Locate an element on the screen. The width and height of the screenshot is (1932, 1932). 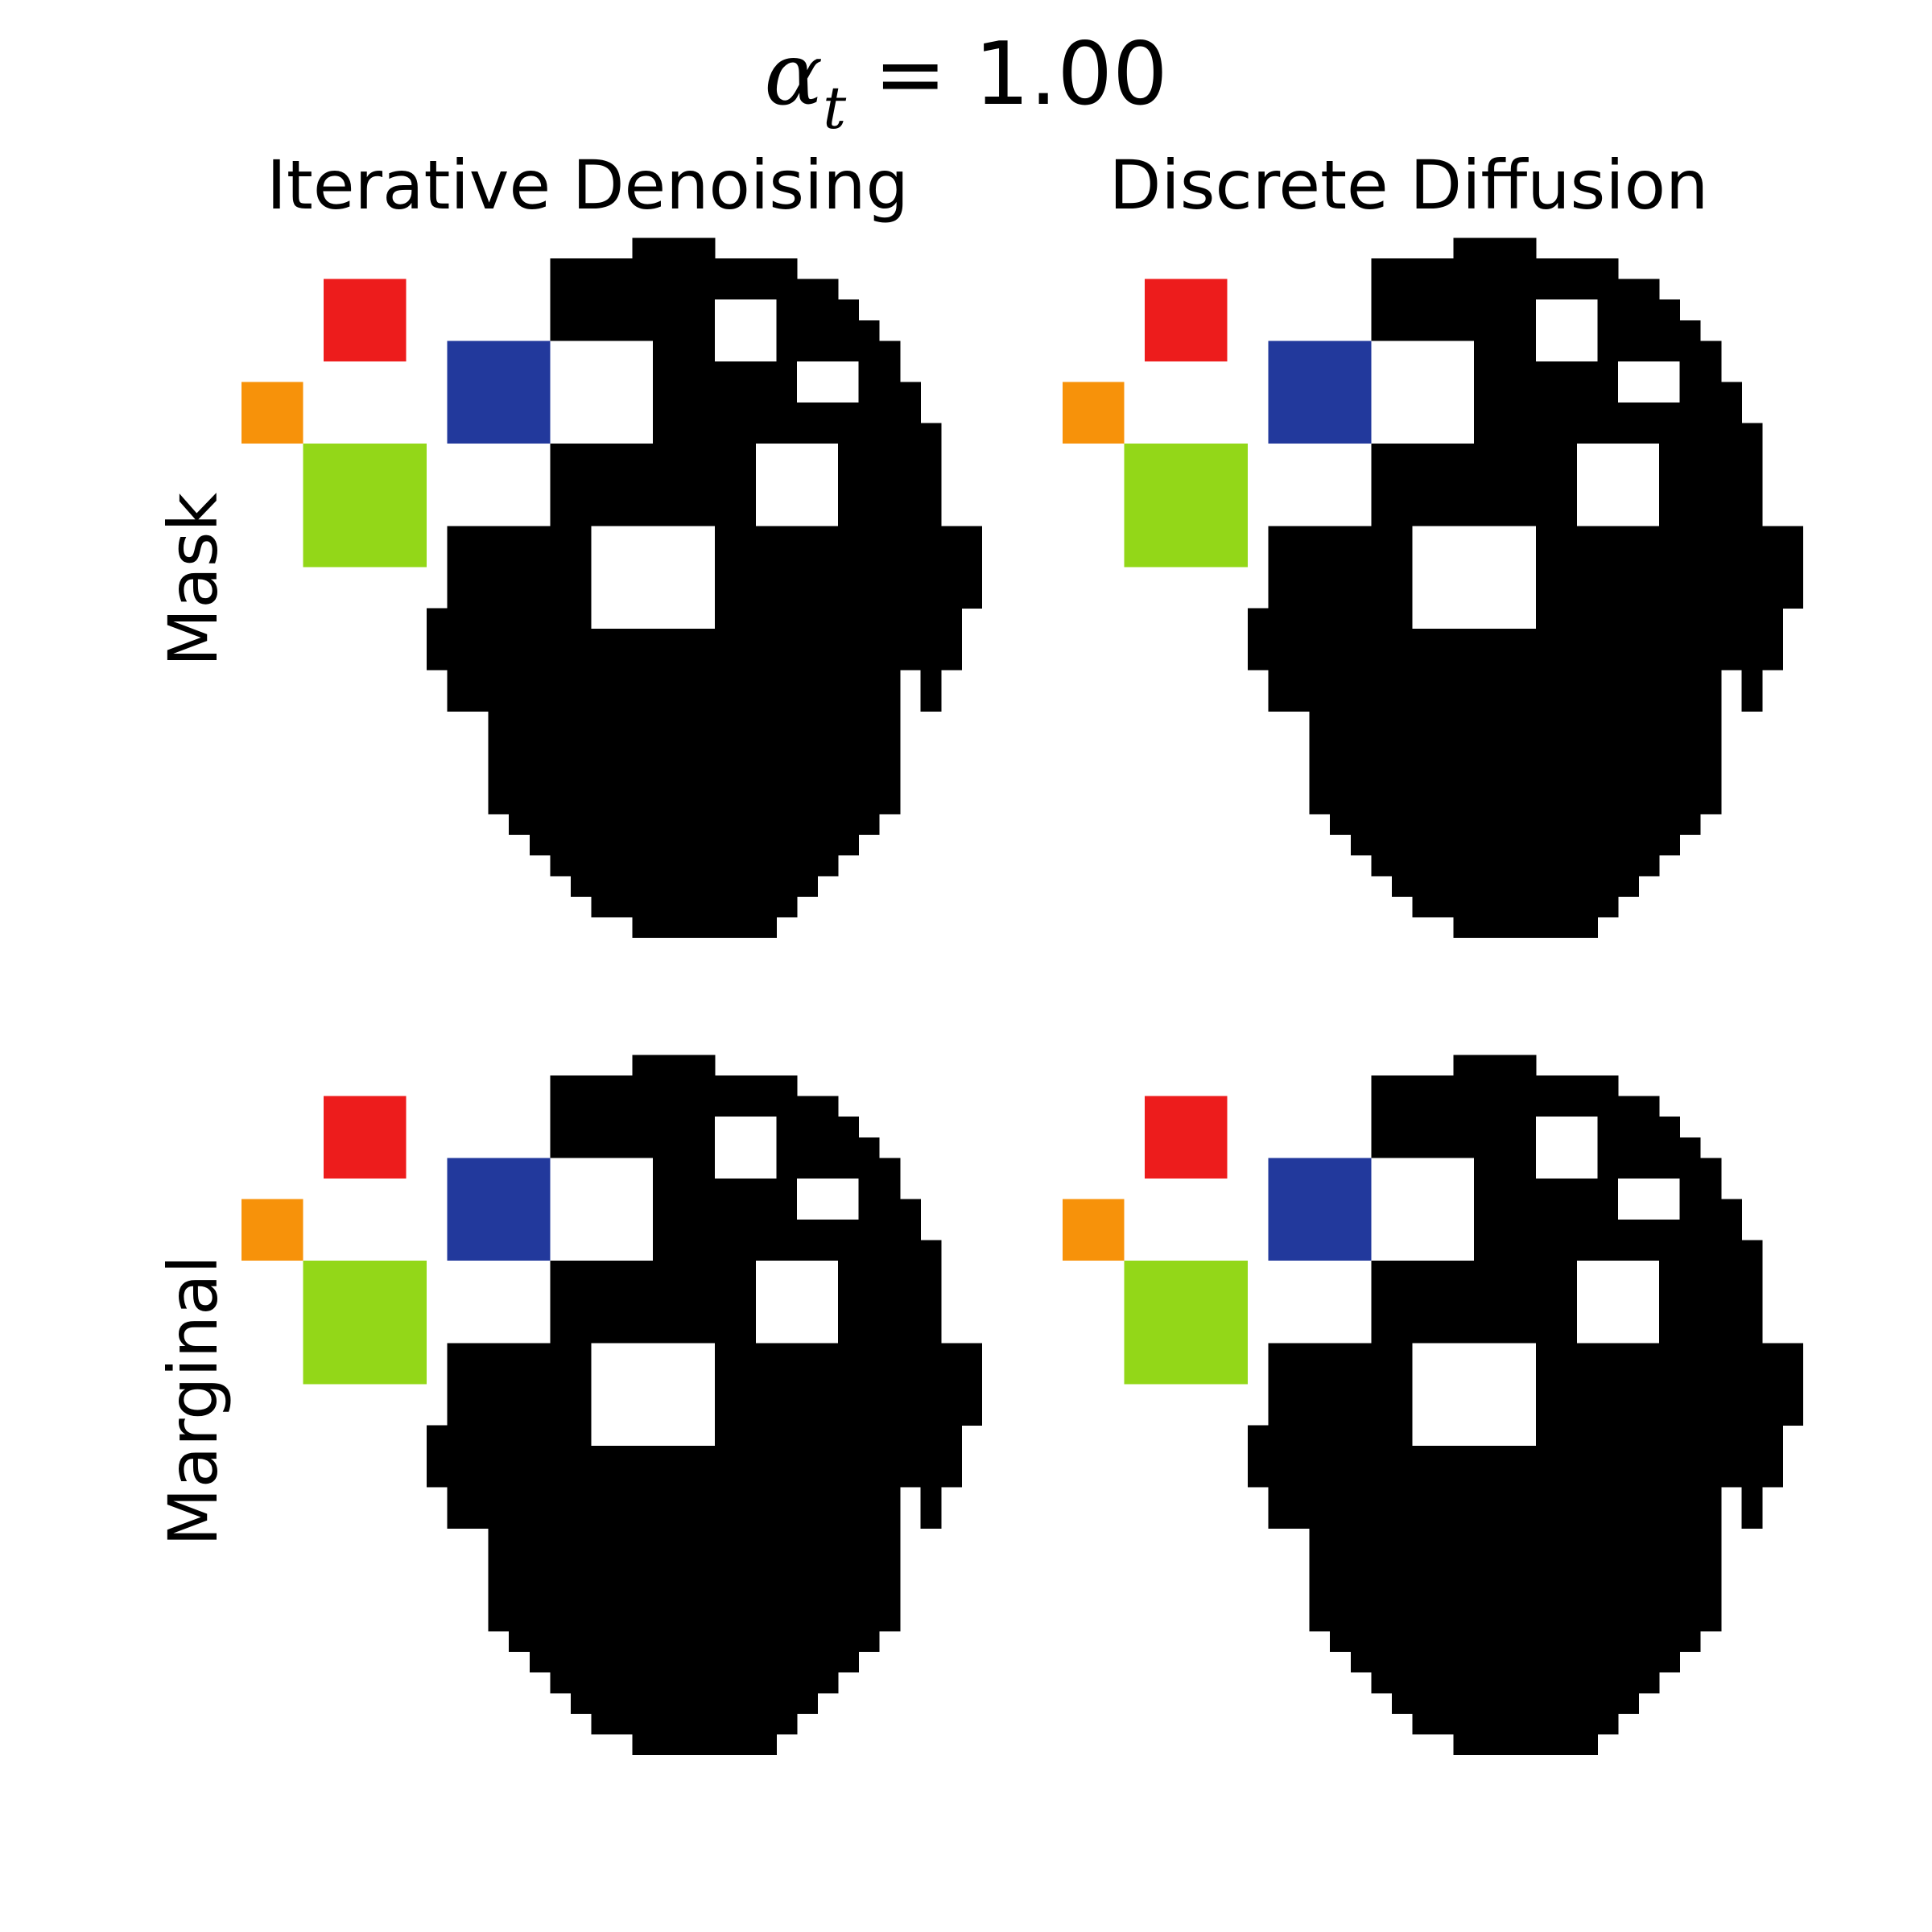
panel-mask-discrete-diffusion is located at coordinates (1433, 587).